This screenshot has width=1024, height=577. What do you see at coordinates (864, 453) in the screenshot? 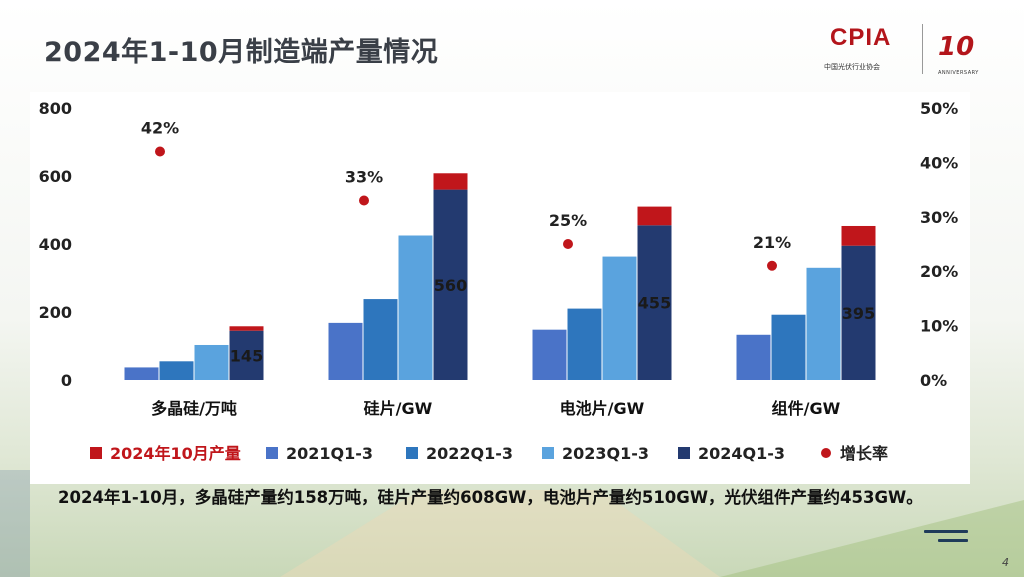
I see `legend-label: 增长率` at bounding box center [864, 453].